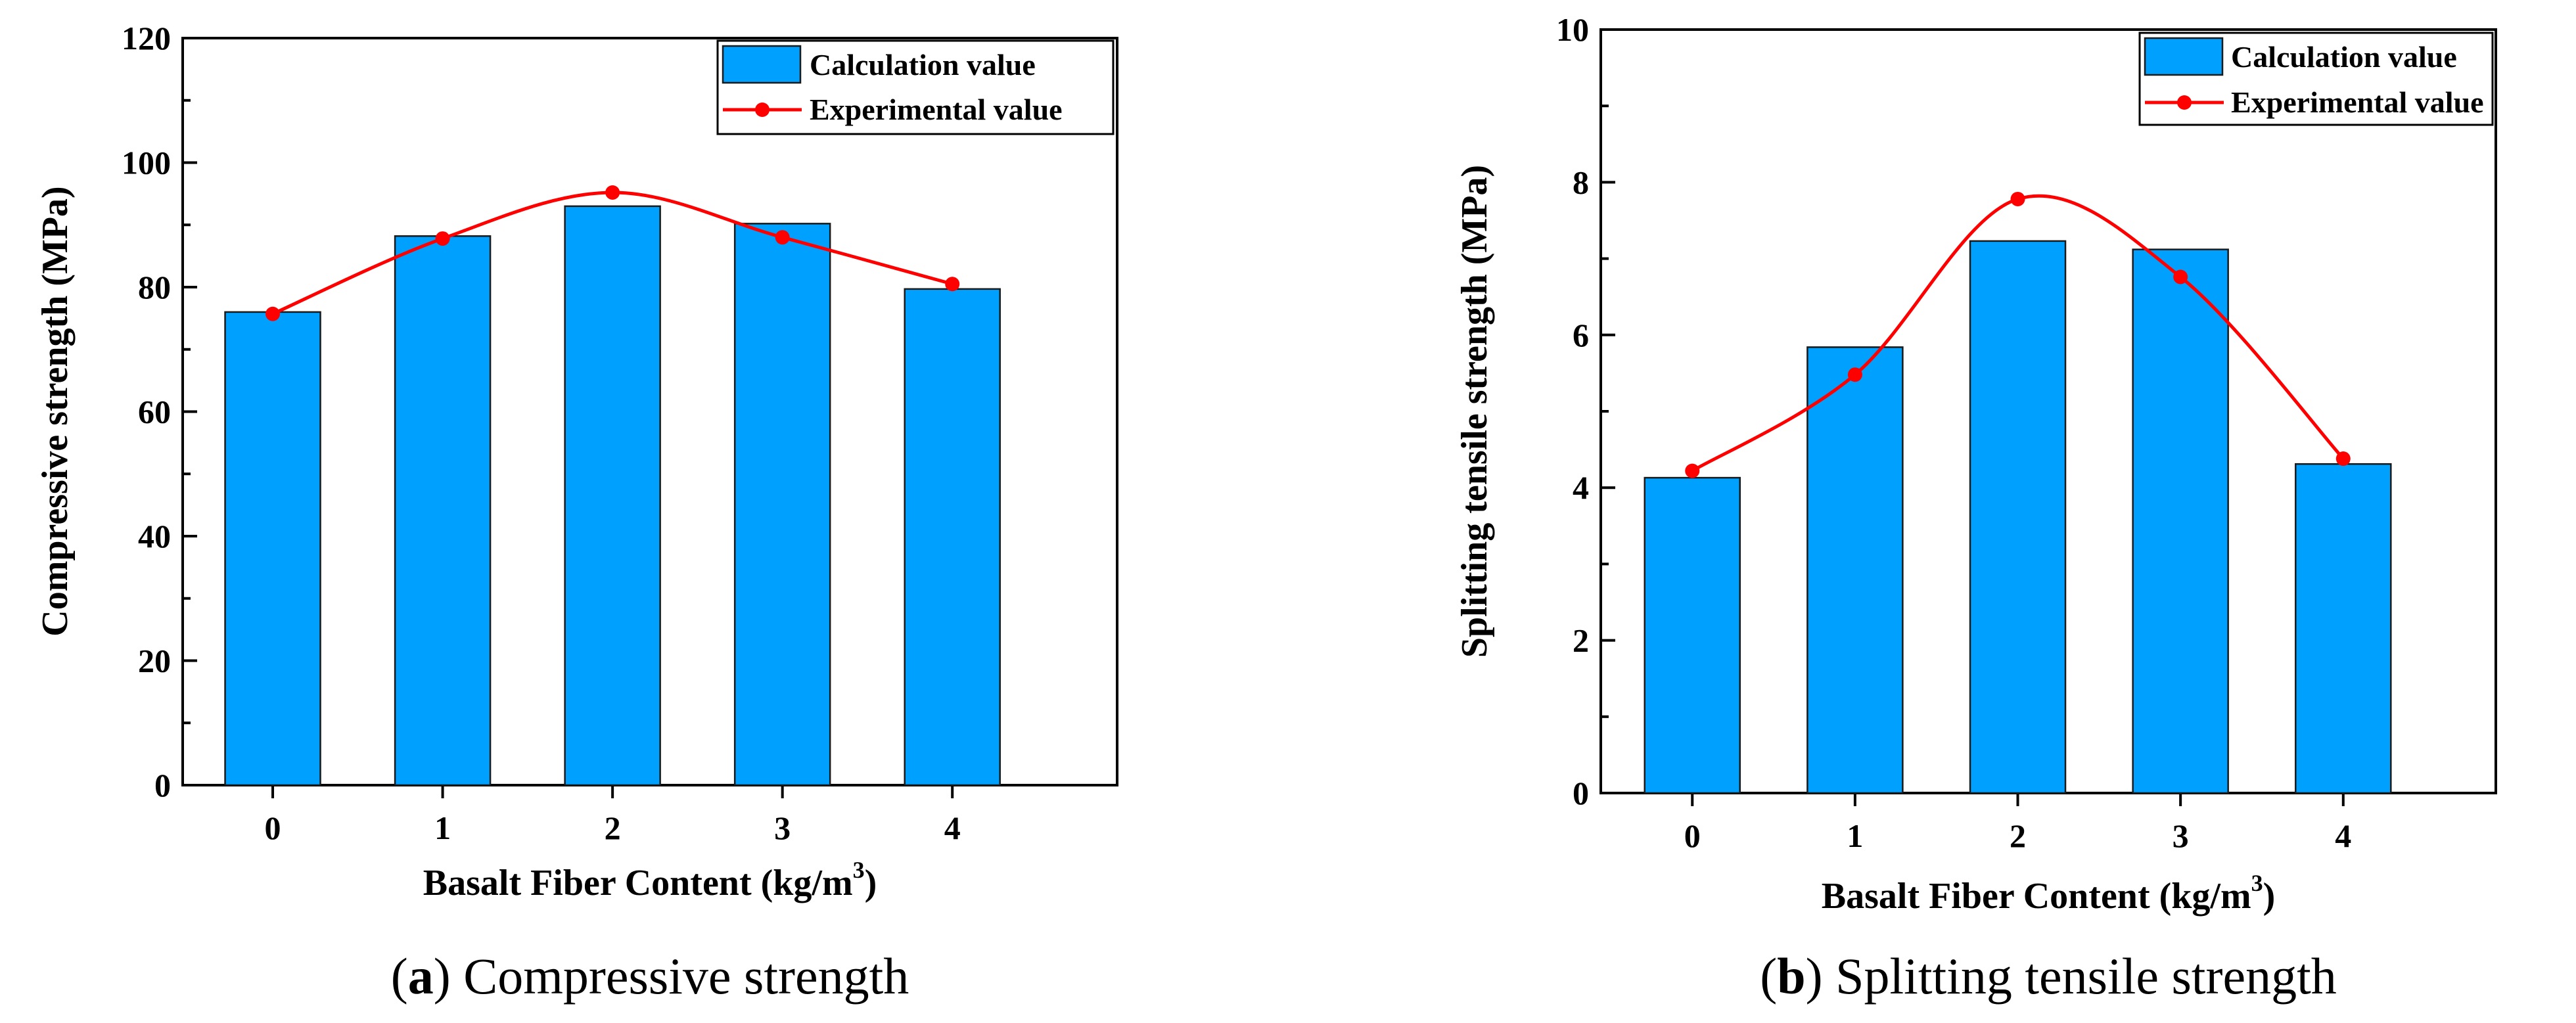  I want to click on y-axis-ticks: 0 20 40 60 80 100 120, so click(159, 412).